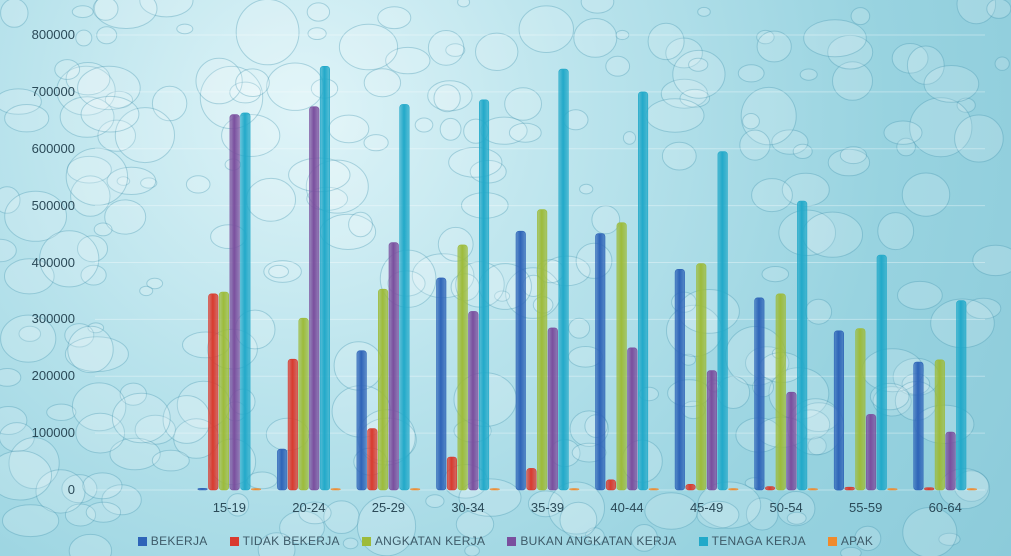 The image size is (1011, 556). I want to click on x-tick-label: 60-64, so click(945, 507).